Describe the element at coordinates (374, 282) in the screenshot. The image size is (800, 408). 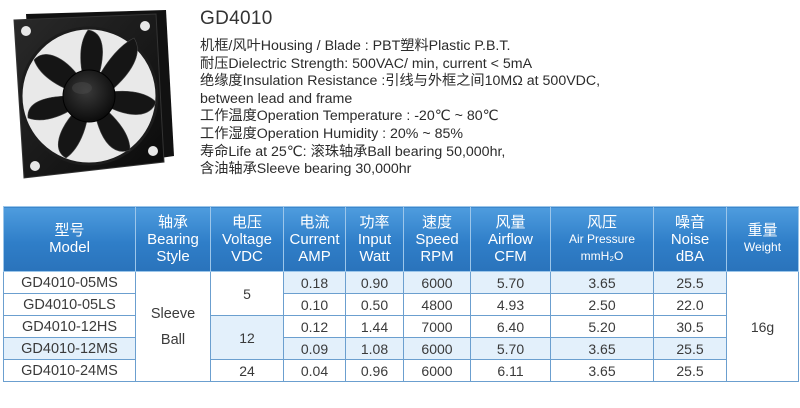
I see `cell-power: 0.90` at that location.